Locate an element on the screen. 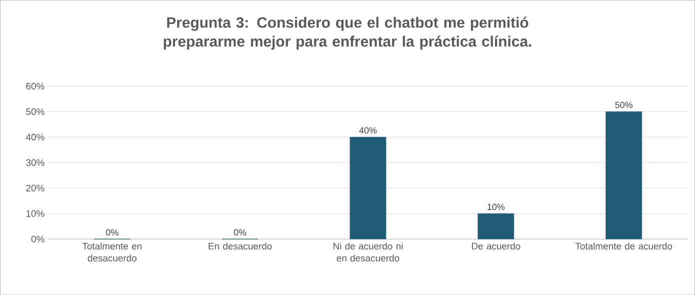 Image resolution: width=695 pixels, height=295 pixels. y-tick-label: 0% is located at coordinates (37, 239).